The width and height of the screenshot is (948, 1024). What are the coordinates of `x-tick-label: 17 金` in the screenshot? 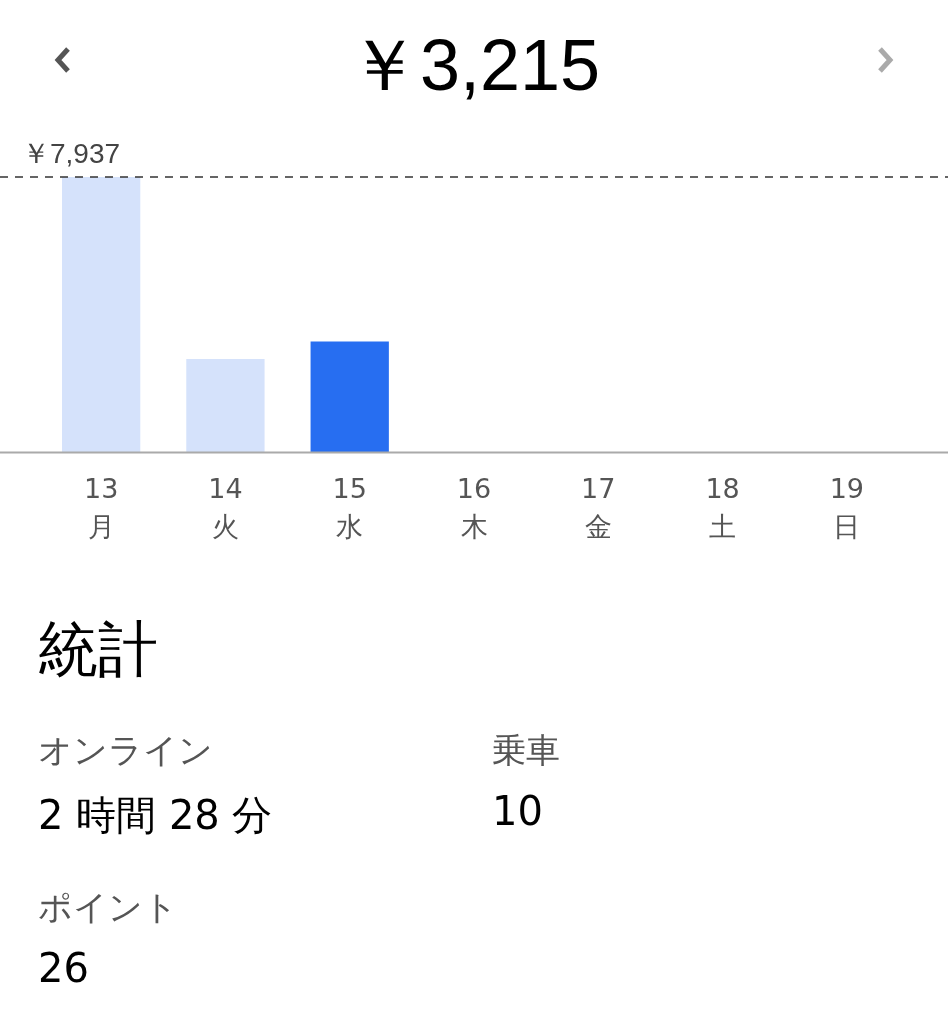 It's located at (598, 508).